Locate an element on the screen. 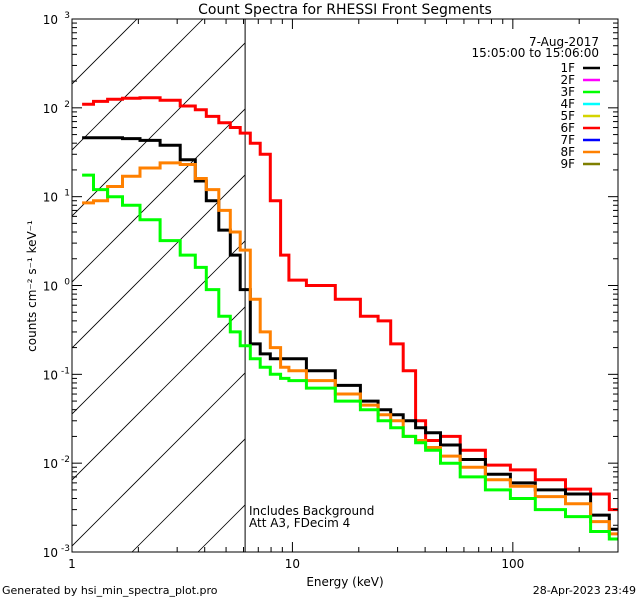 The height and width of the screenshot is (600, 640). legend-label-6F: 6F is located at coordinates (567, 128).